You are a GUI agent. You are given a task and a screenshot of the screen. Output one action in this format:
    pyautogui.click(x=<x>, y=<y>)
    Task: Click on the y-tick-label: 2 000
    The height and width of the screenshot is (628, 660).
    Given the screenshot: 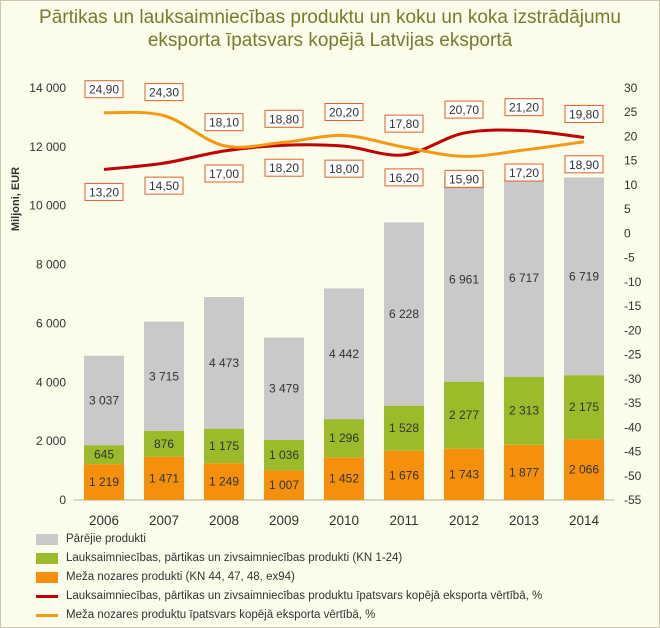 What is the action you would take?
    pyautogui.click(x=51, y=441)
    